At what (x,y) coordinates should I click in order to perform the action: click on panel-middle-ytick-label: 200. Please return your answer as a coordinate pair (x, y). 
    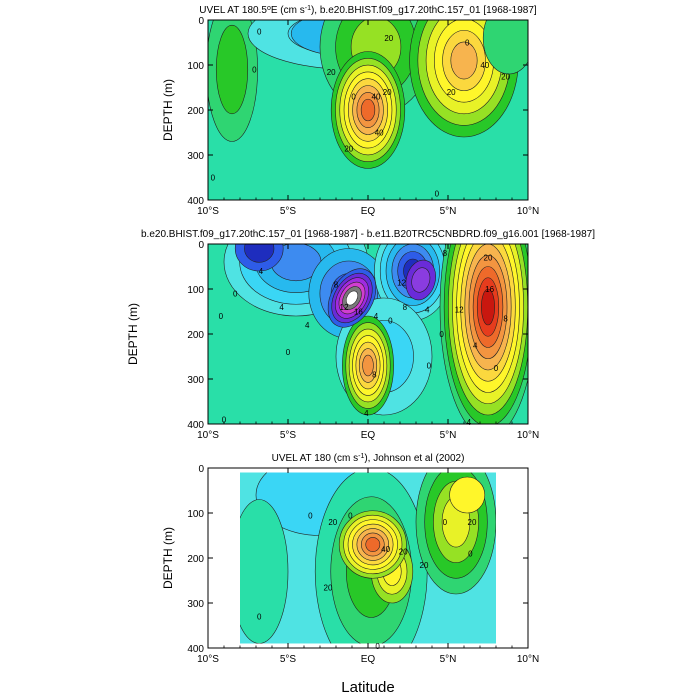
    Looking at the image, I should click on (195, 335).